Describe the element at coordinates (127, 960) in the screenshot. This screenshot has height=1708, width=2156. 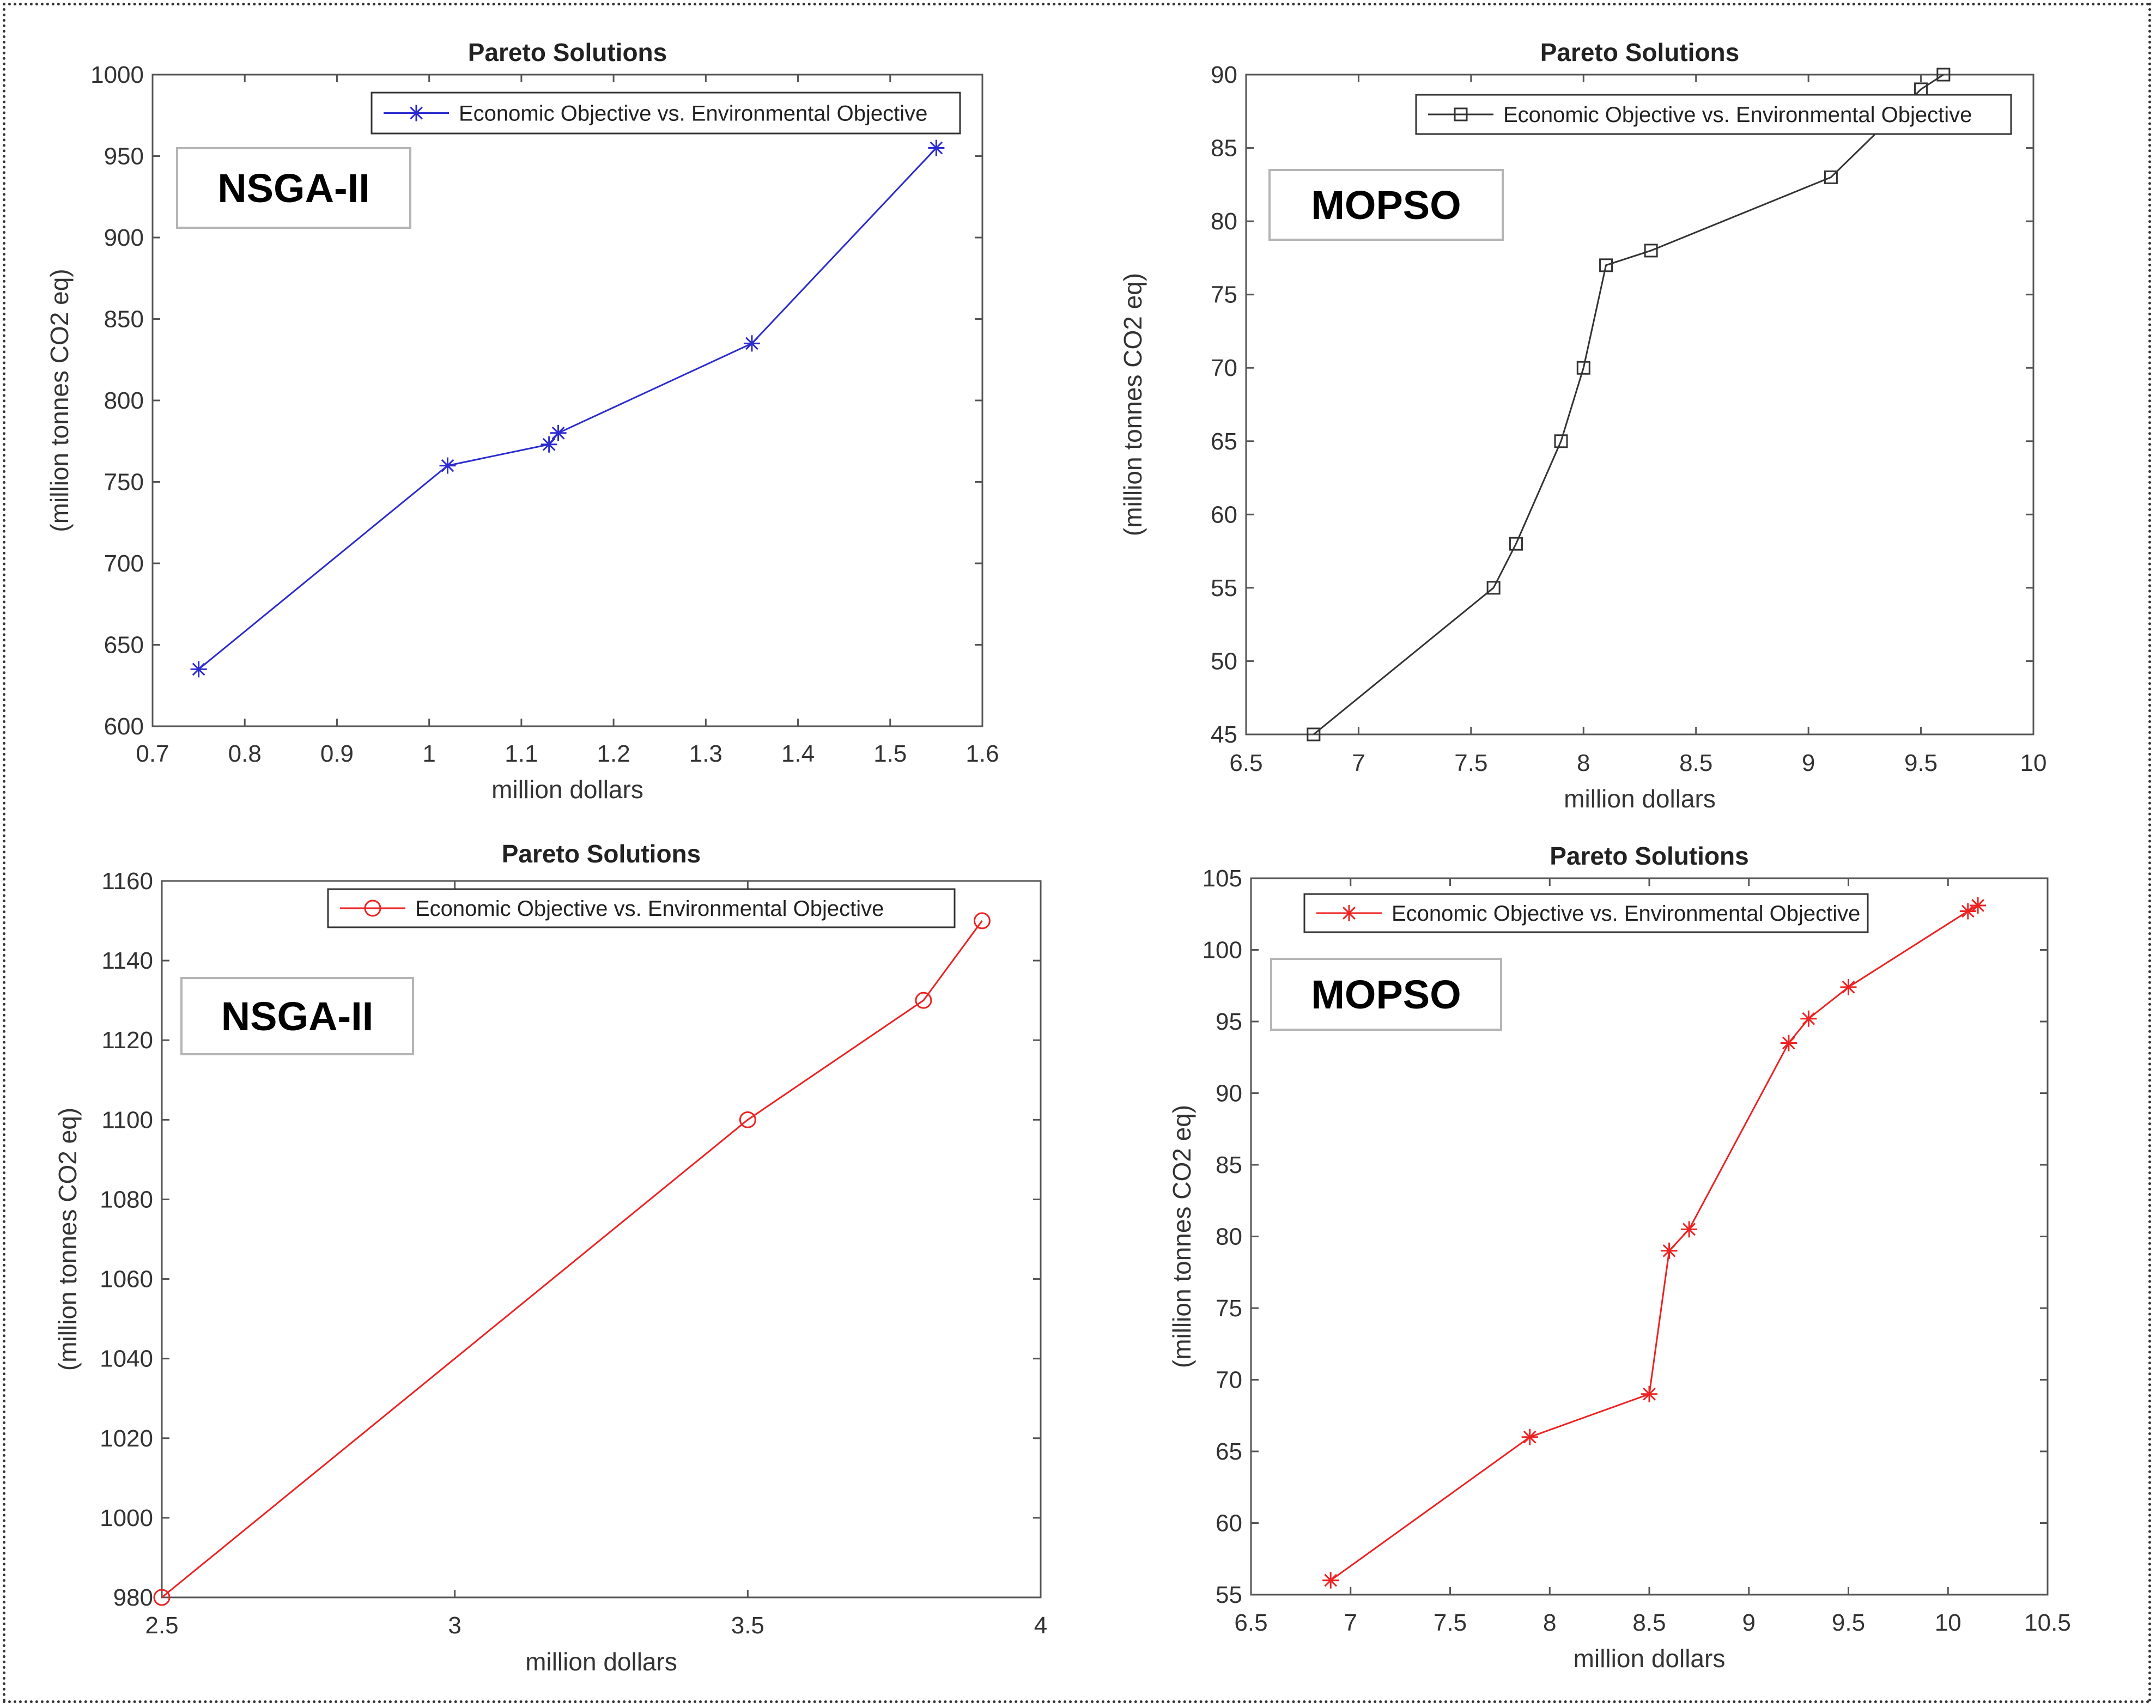
I see `y-tick-label: 1140` at that location.